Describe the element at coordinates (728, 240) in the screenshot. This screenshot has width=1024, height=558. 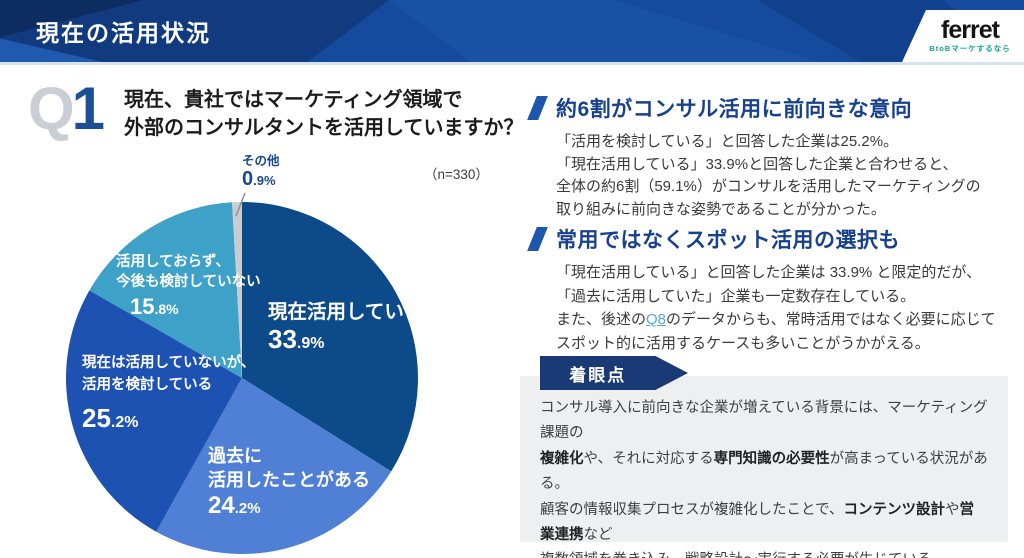
I see `insight-heading-text: 常用ではなくスポット活用の選択も` at that location.